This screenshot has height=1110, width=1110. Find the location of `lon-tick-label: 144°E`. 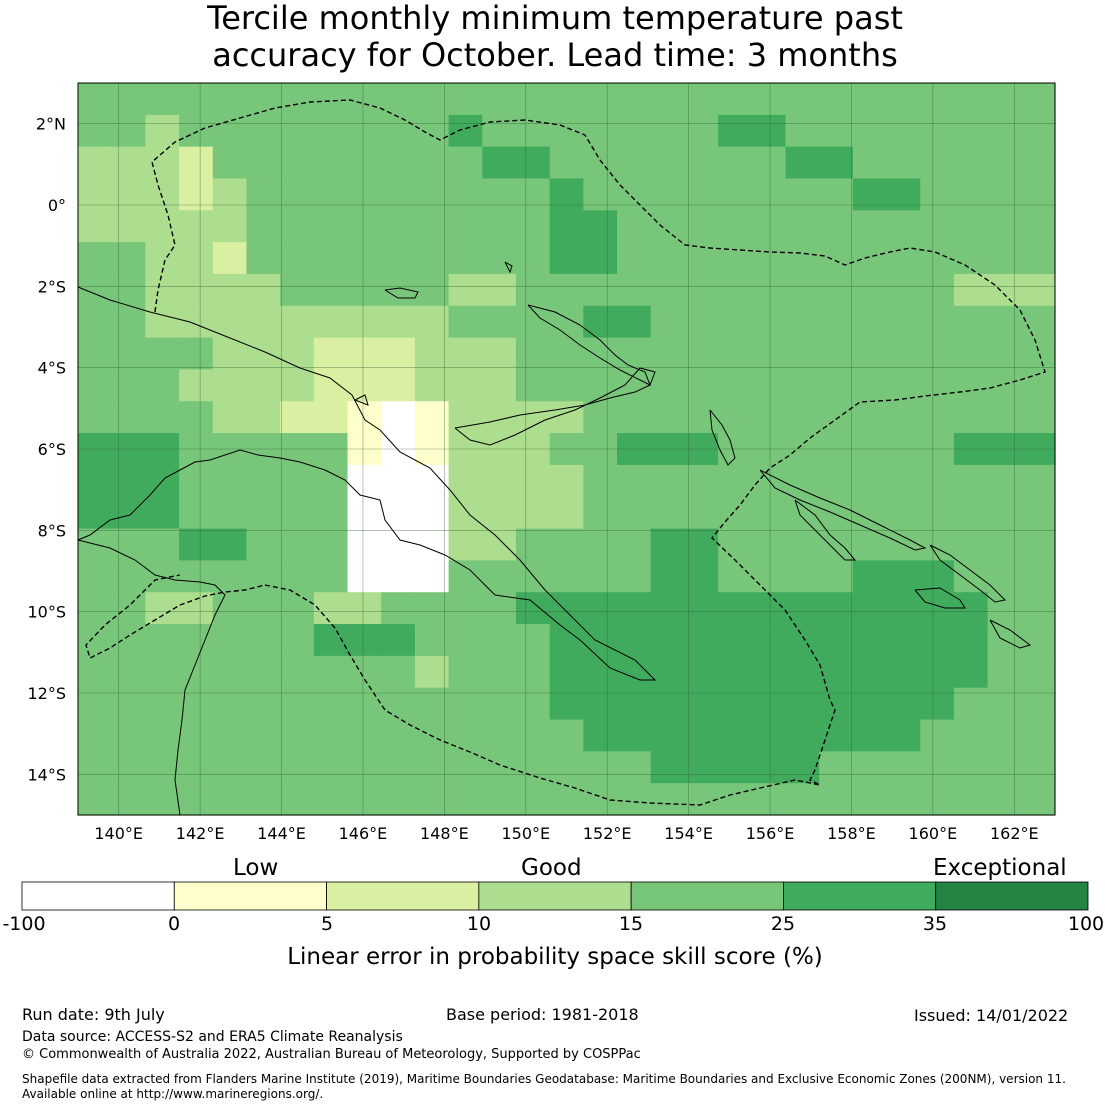

lon-tick-label: 144°E is located at coordinates (281, 833).